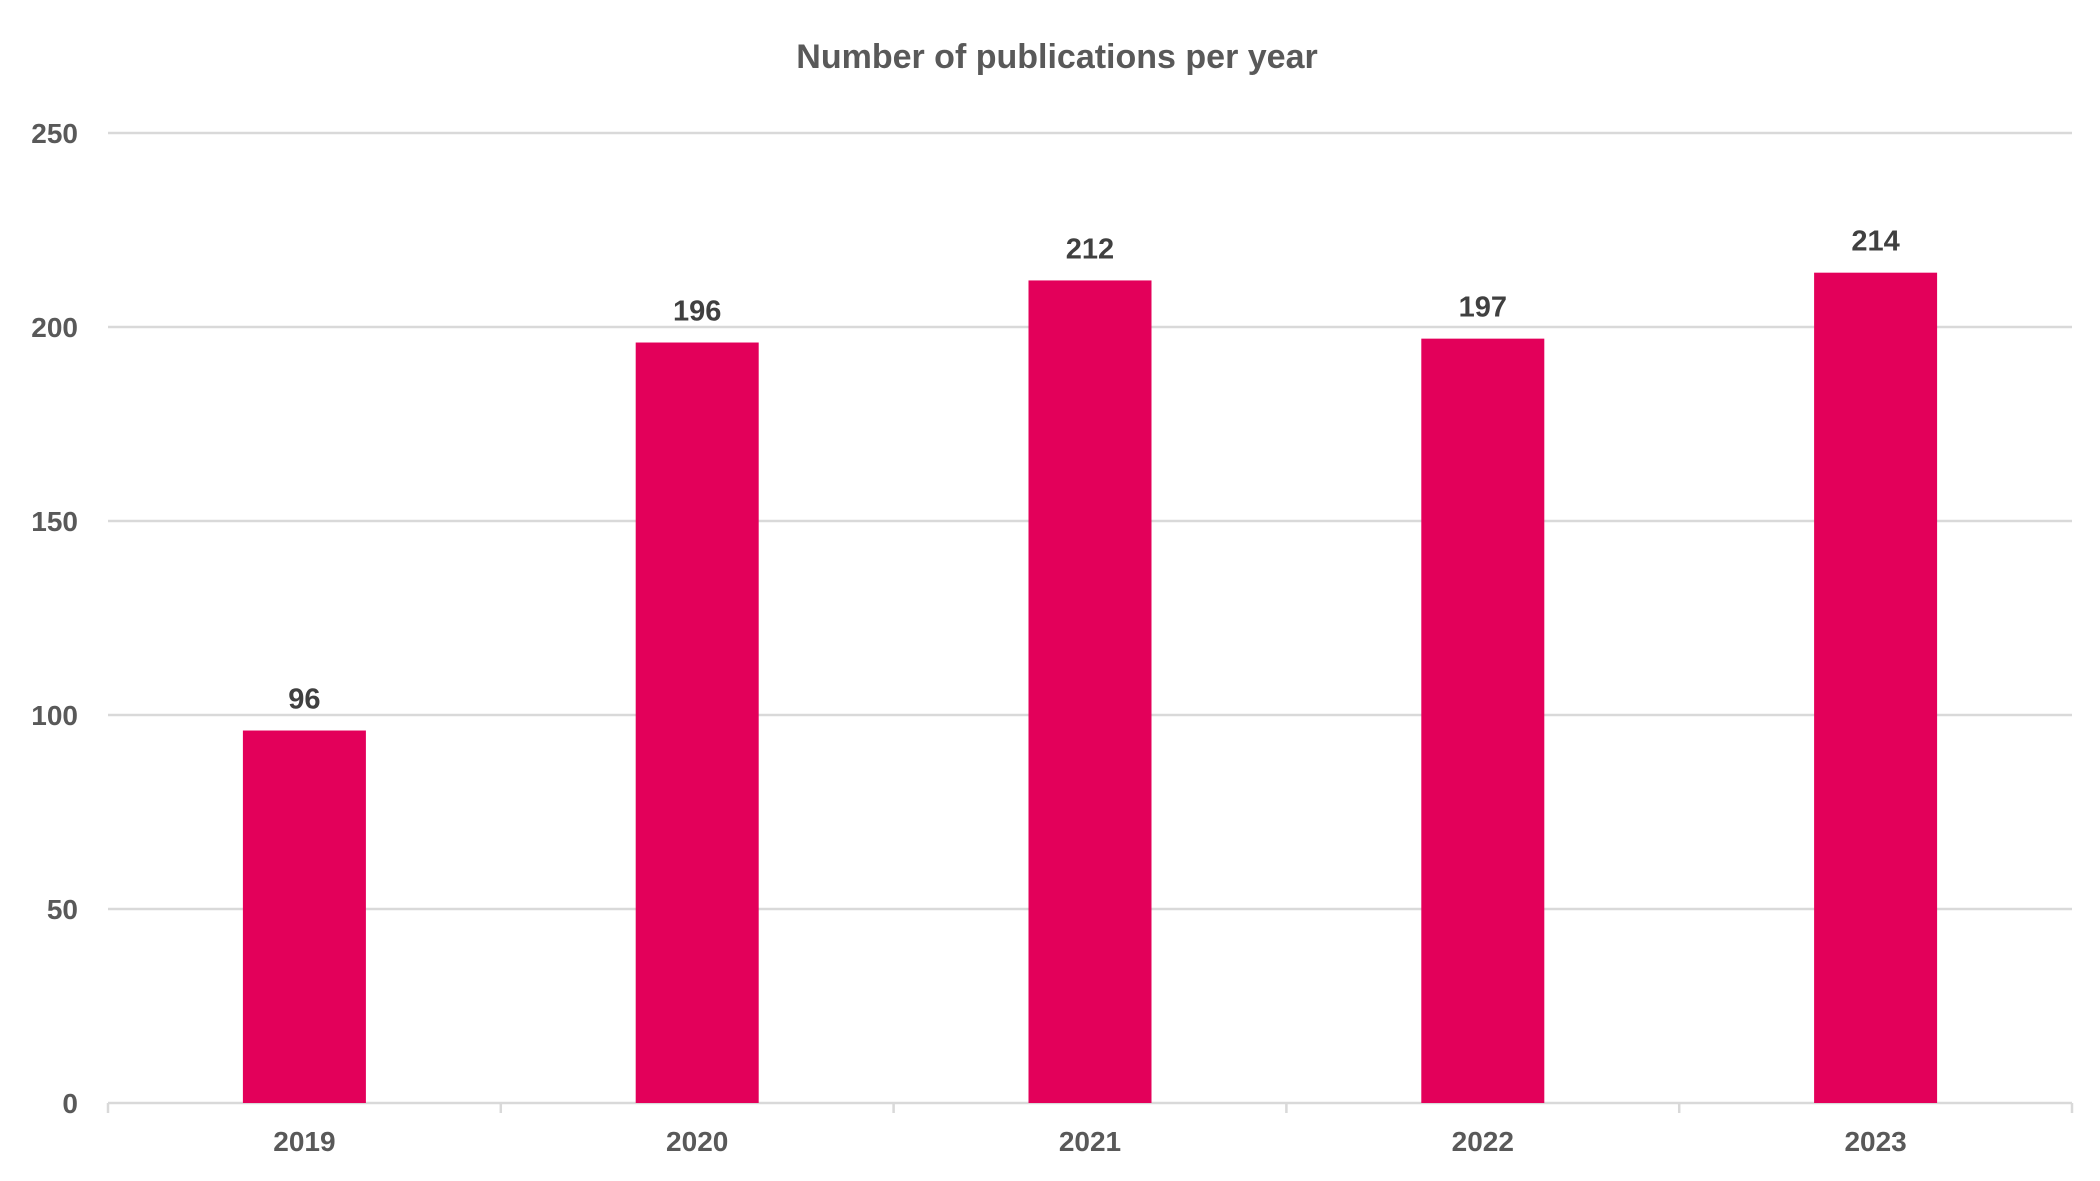 This screenshot has width=2100, height=1181. I want to click on bar-2022, so click(1483, 720).